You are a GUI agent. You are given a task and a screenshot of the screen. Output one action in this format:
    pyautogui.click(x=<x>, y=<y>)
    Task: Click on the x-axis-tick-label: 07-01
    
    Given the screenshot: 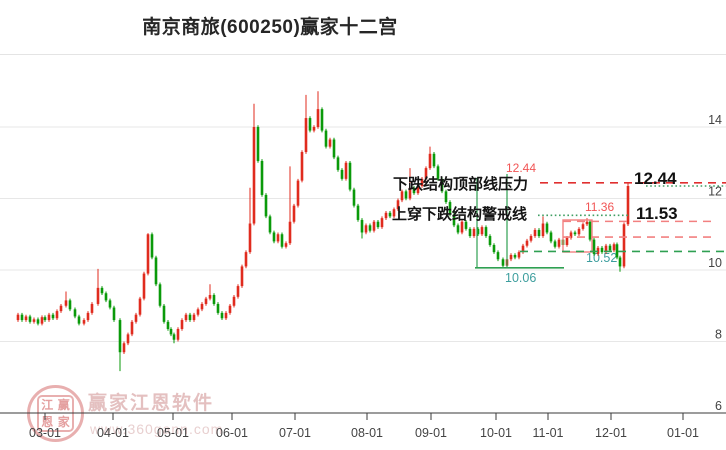 What is the action you would take?
    pyautogui.click(x=295, y=433)
    